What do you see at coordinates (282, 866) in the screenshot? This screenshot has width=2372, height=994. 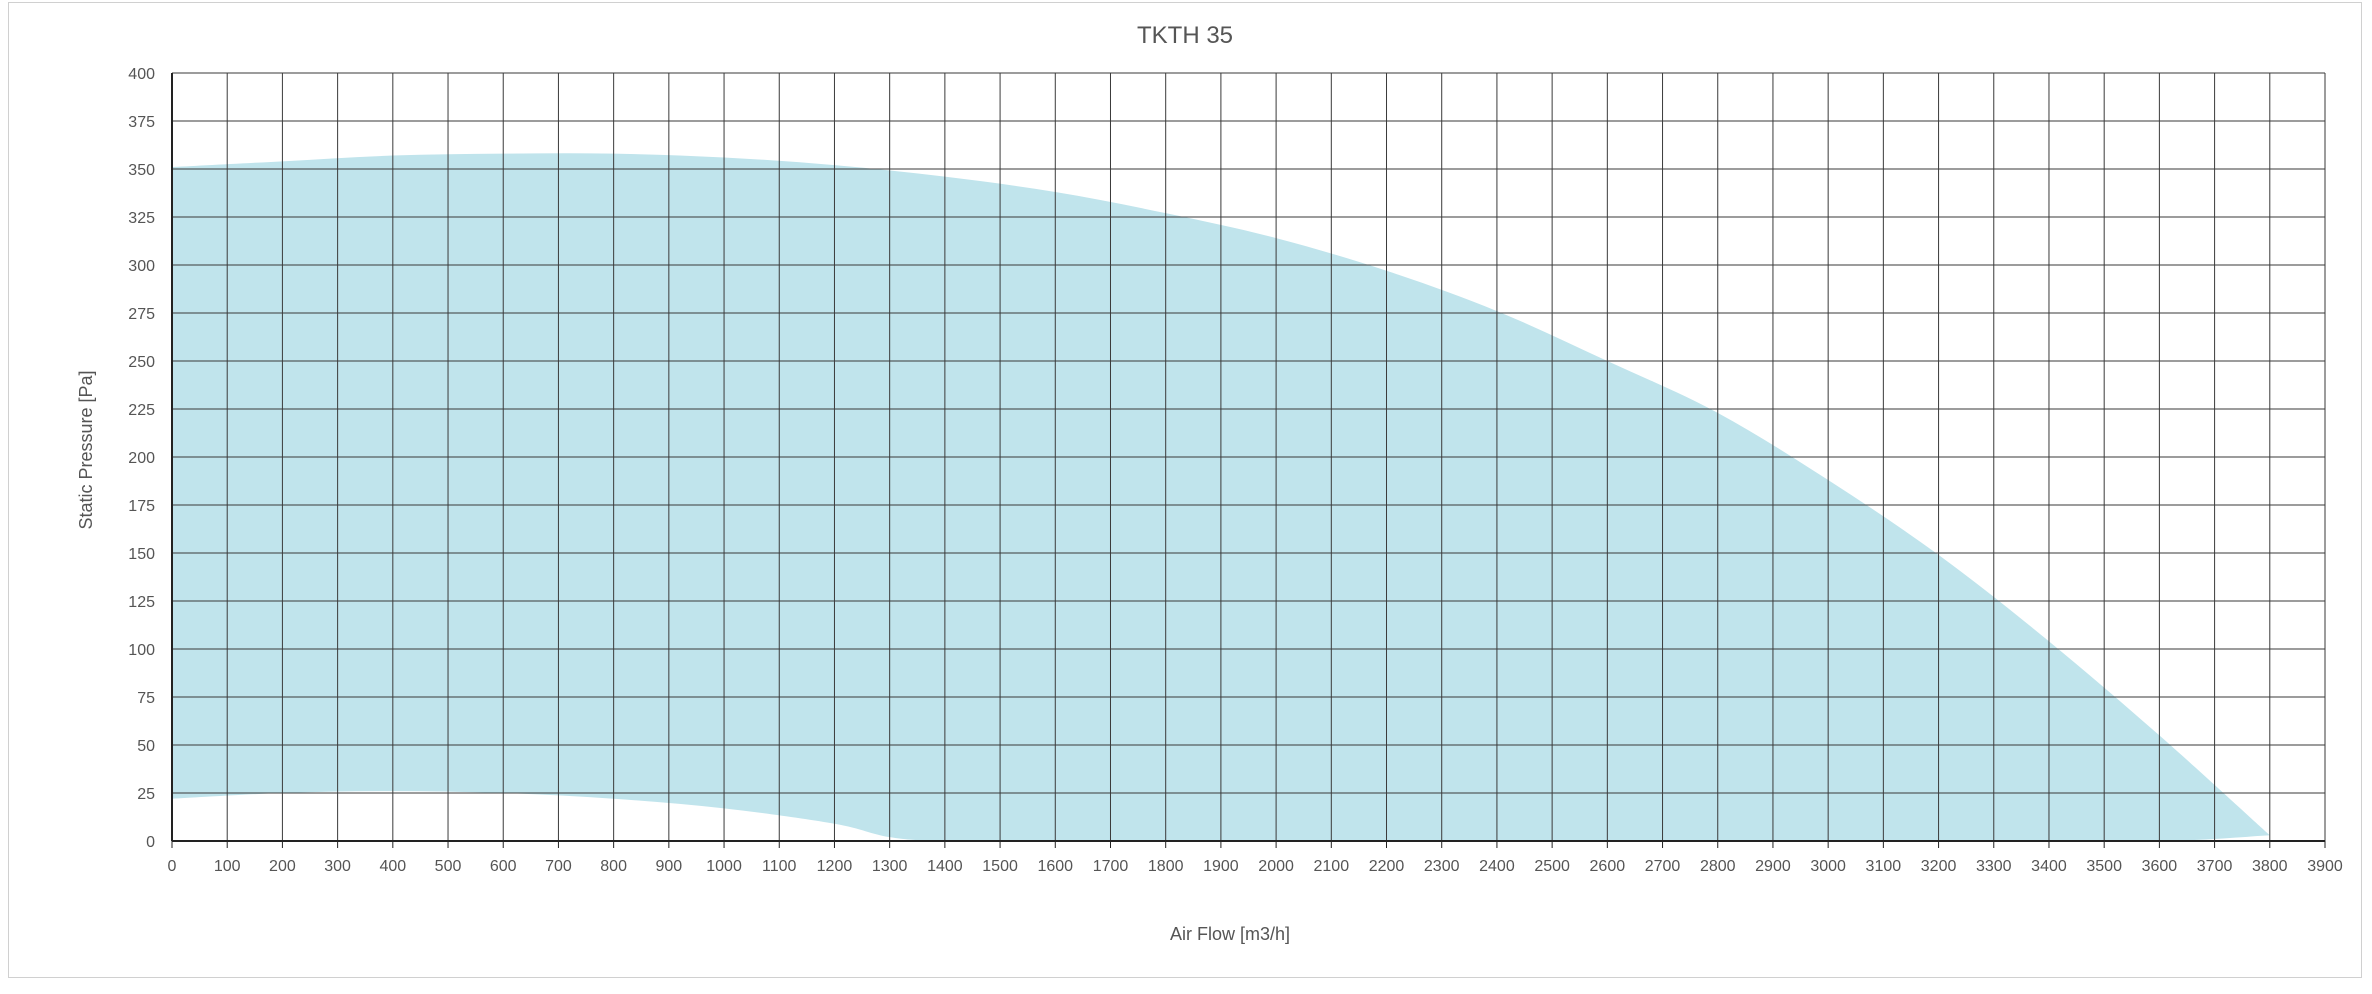 I see `x-tick-label: 200` at bounding box center [282, 866].